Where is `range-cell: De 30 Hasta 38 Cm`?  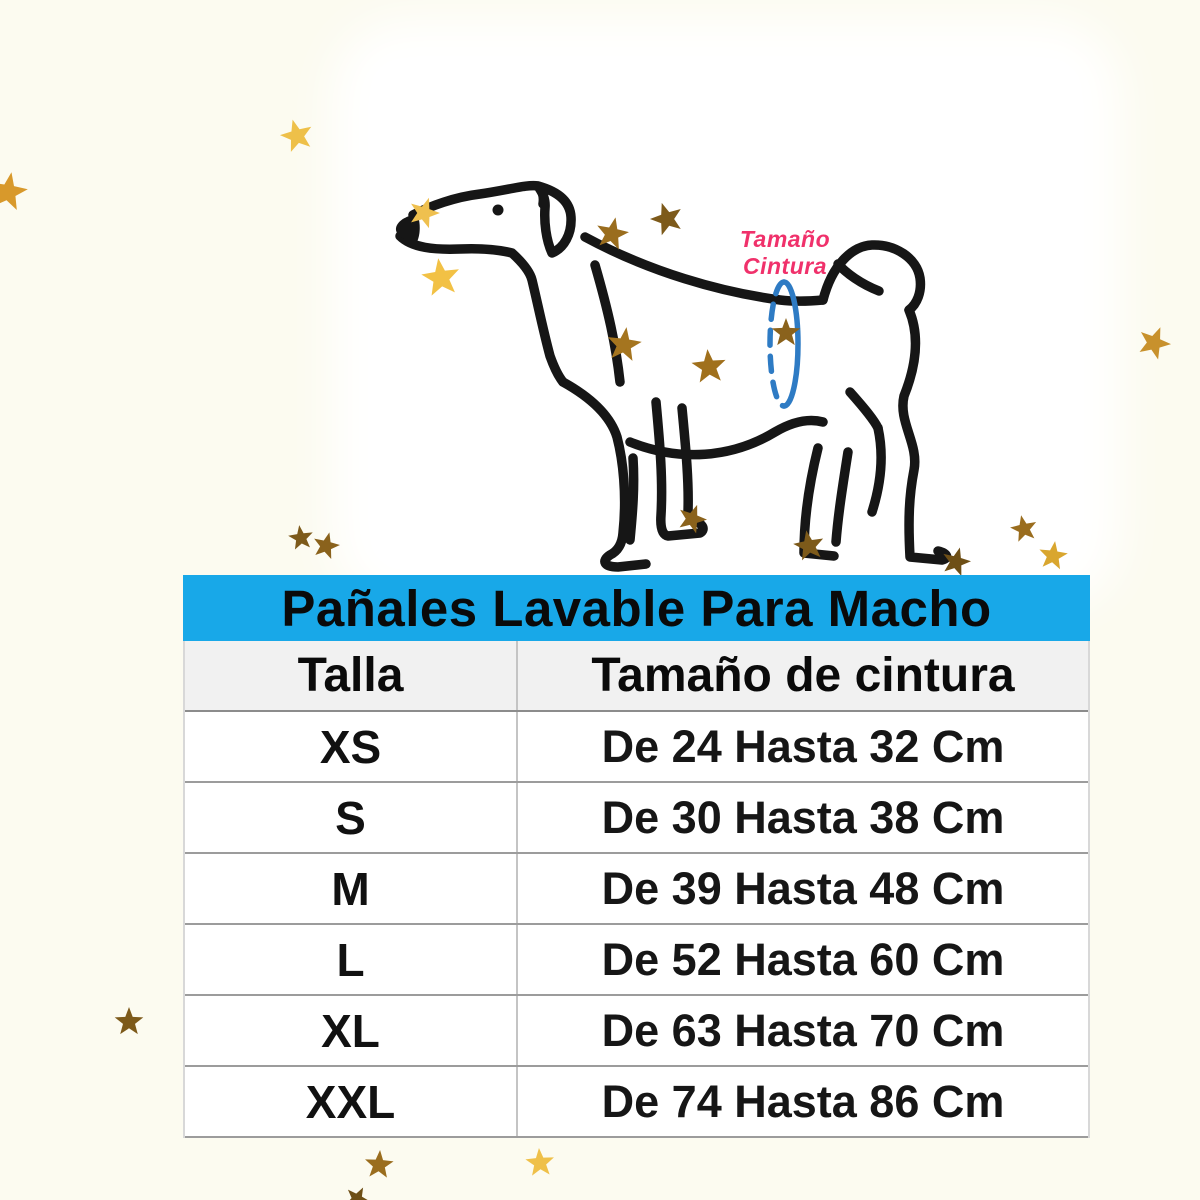 range-cell: De 30 Hasta 38 Cm is located at coordinates (803, 817).